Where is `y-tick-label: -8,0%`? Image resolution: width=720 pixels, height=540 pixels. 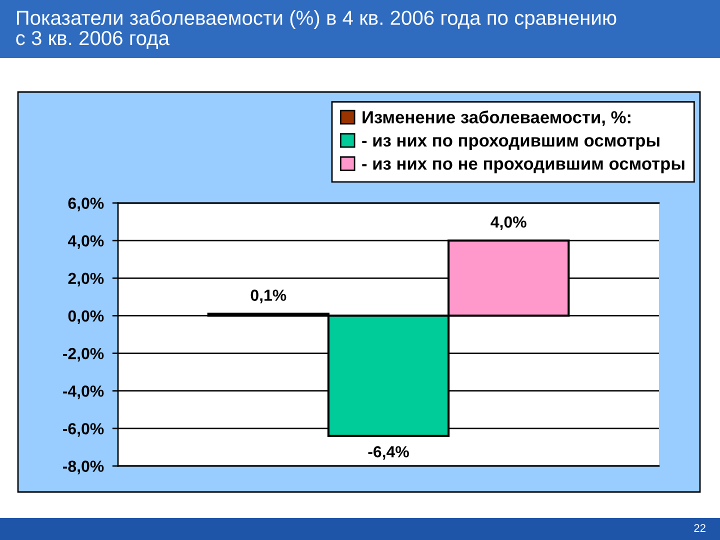
y-tick-label: -8,0% is located at coordinates (83, 467).